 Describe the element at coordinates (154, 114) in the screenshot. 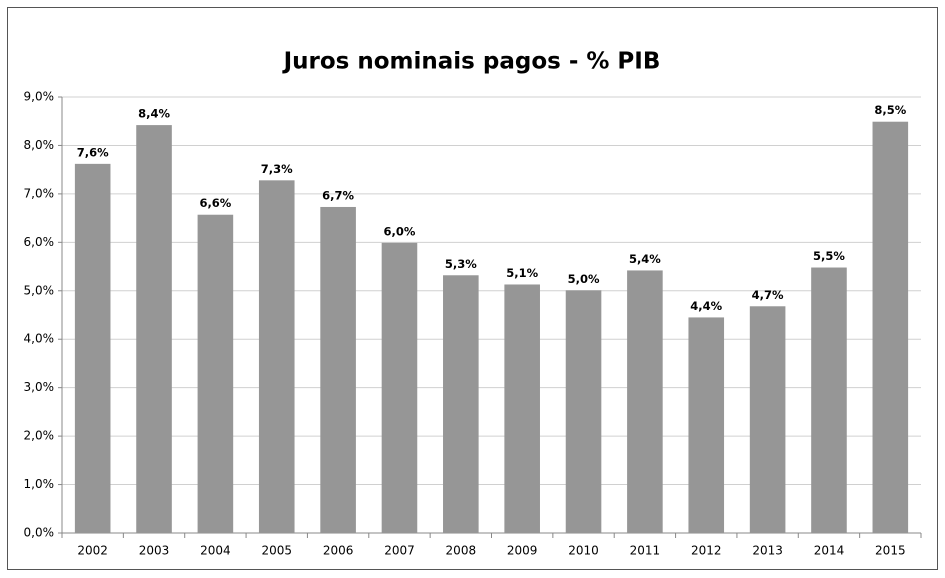

I see `value-label: 8,4%` at that location.